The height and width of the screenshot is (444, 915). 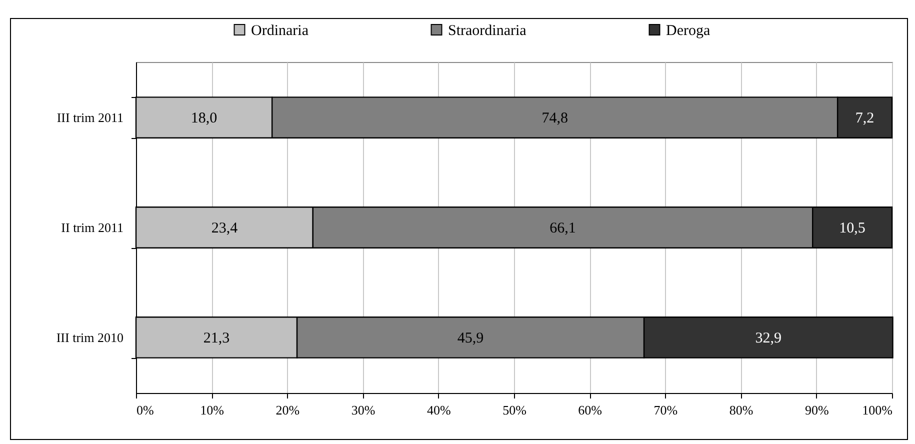 What do you see at coordinates (92, 227) in the screenshot?
I see `y-tick-label: II trim 2011` at bounding box center [92, 227].